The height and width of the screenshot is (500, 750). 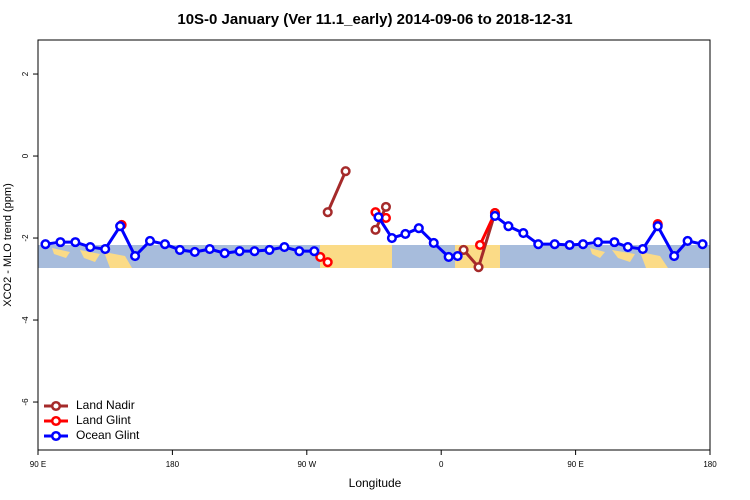 What do you see at coordinates (375, 483) in the screenshot?
I see `x-axis-label: Longitude` at bounding box center [375, 483].